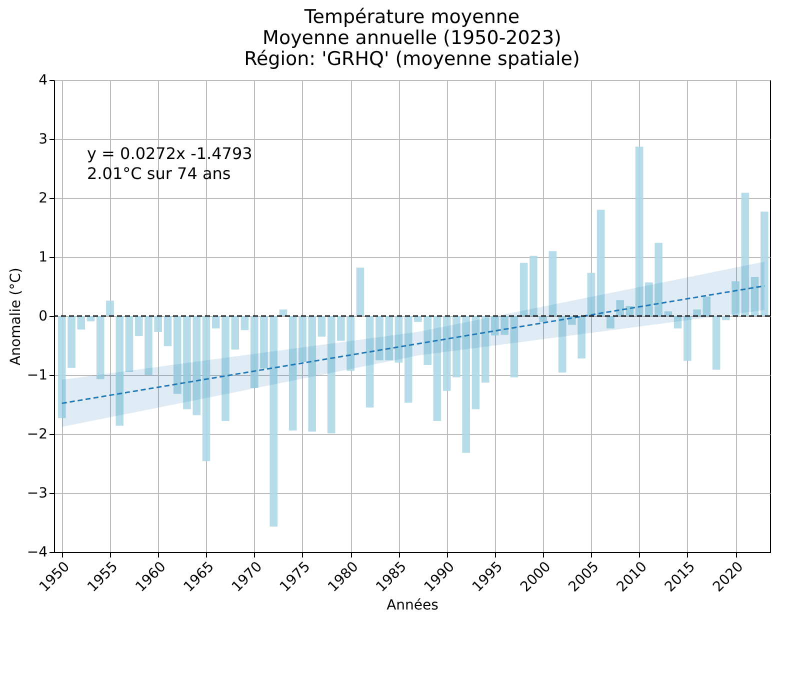 The image size is (809, 675). Describe the element at coordinates (37, 552) in the screenshot. I see `y-tick-label: −4` at that location.